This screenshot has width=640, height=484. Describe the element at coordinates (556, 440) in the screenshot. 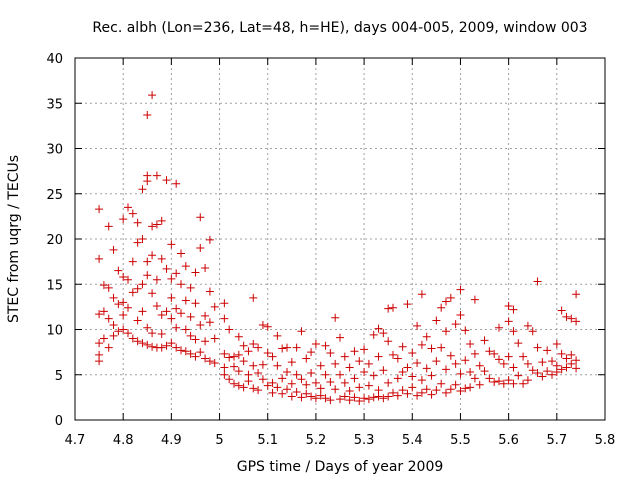

I see `x-tick-label: 5.7` at that location.